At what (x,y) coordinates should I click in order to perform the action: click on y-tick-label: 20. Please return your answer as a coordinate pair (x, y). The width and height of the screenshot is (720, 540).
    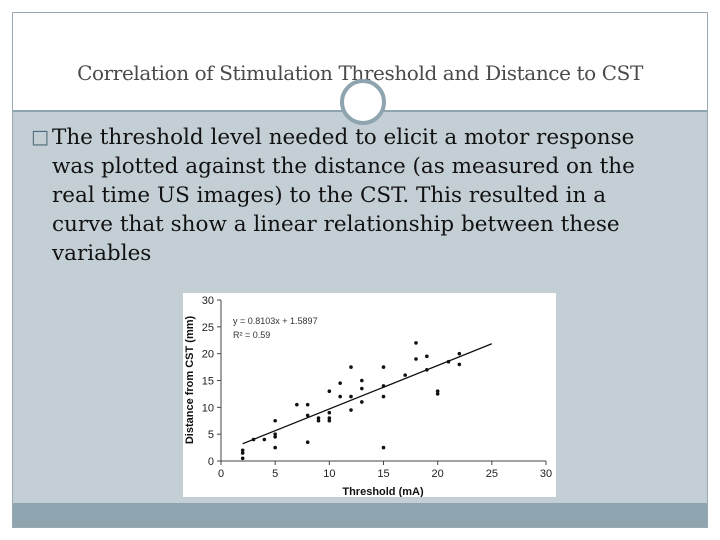
    Looking at the image, I should click on (208, 355).